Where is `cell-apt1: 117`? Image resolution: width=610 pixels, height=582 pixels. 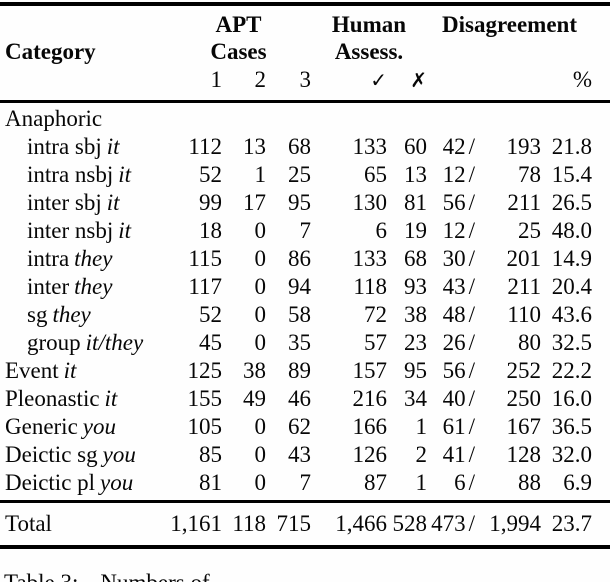 cell-apt1: 117 is located at coordinates (205, 286).